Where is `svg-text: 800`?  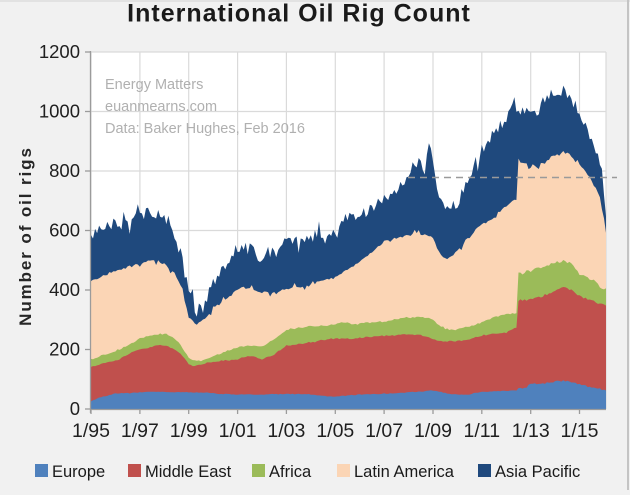
svg-text: 800 is located at coordinates (64, 170).